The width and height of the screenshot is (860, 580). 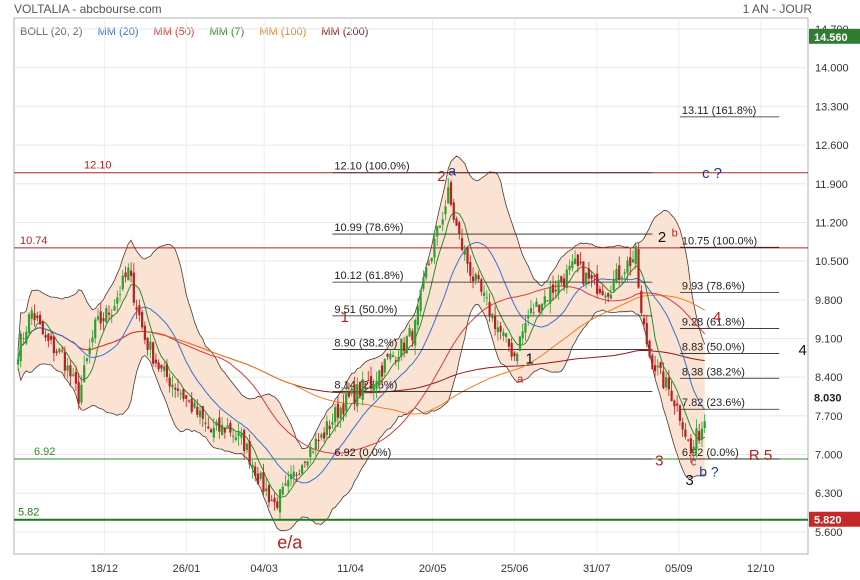 What do you see at coordinates (777, 9) in the screenshot?
I see `period-label: 1 AN - JOUR` at bounding box center [777, 9].